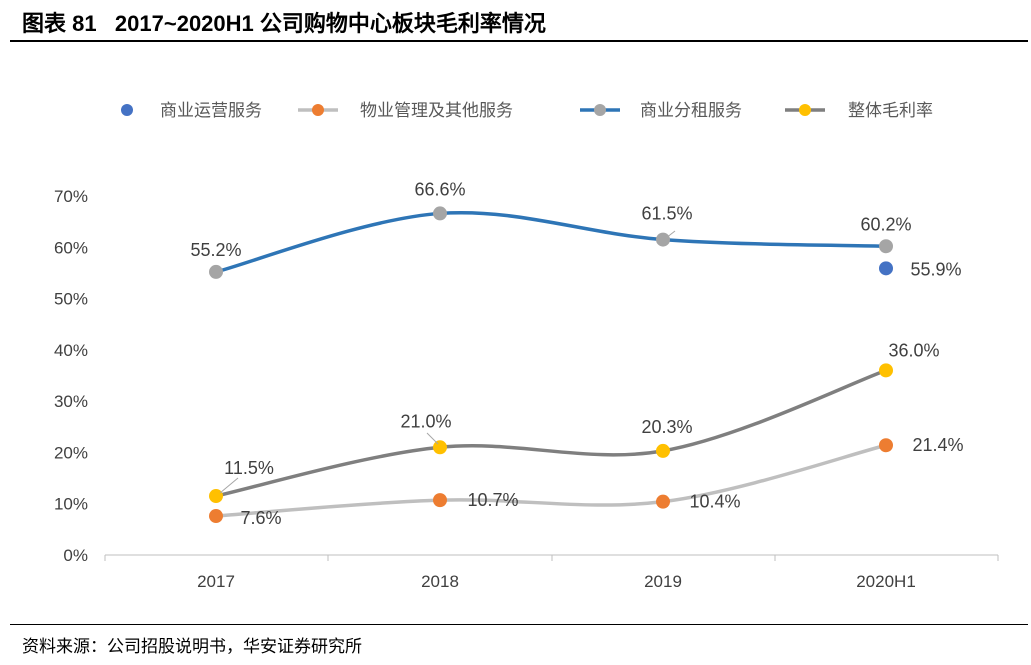 Image resolution: width=1031 pixels, height=665 pixels. What do you see at coordinates (890, 110) in the screenshot?
I see `legend-label: 整体毛利率` at bounding box center [890, 110].